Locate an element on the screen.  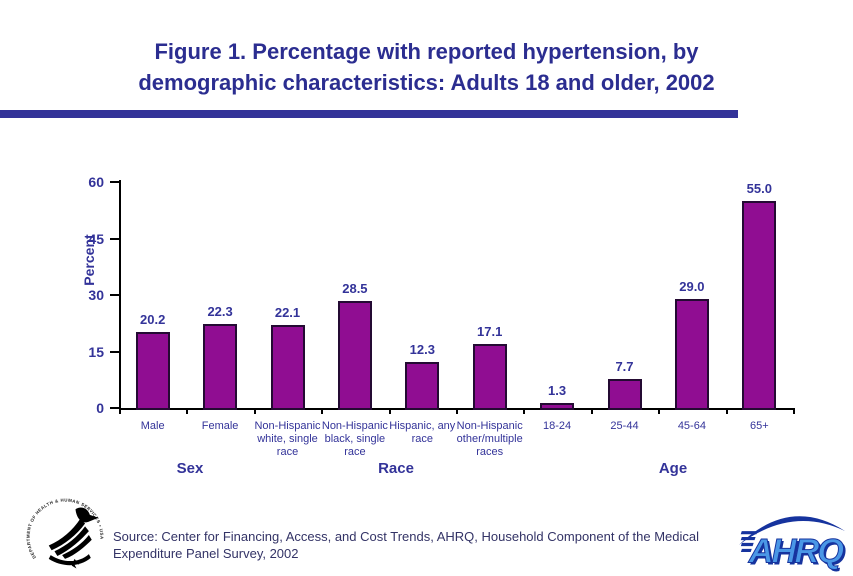
y-axis-line is located at coordinates (120, 295).